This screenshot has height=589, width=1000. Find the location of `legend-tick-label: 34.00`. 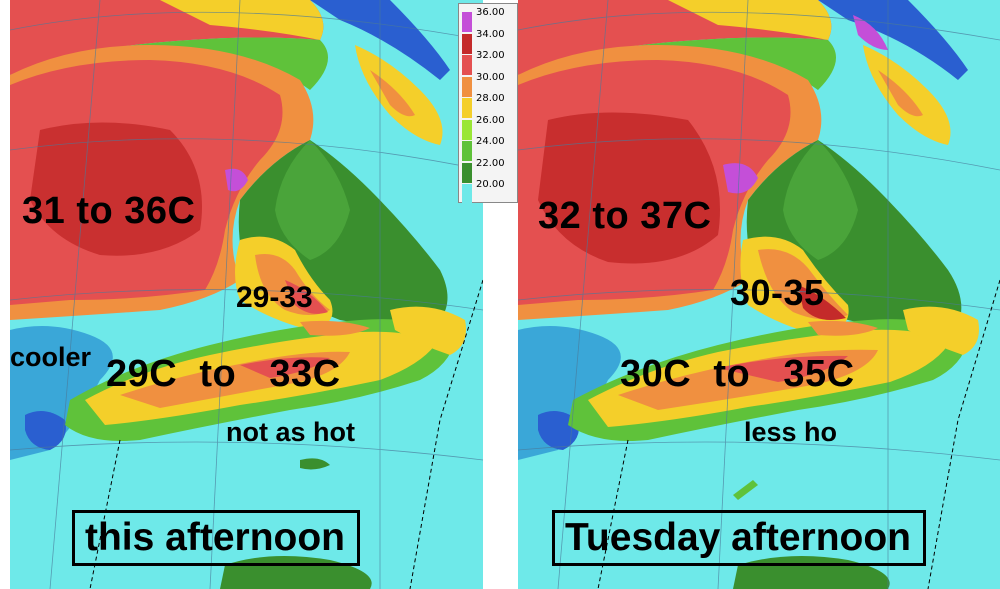

legend-tick-label: 34.00 is located at coordinates (490, 34).